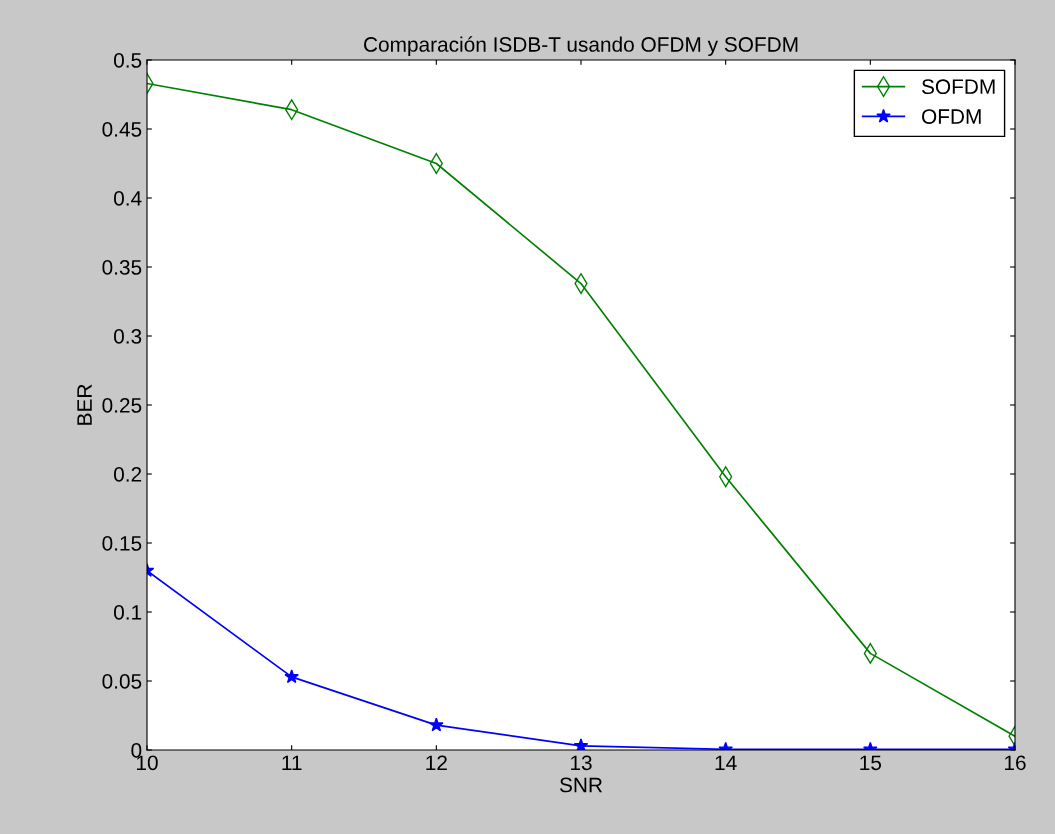 The height and width of the screenshot is (834, 1055). What do you see at coordinates (84, 404) in the screenshot?
I see `y-axis-title: BER` at bounding box center [84, 404].